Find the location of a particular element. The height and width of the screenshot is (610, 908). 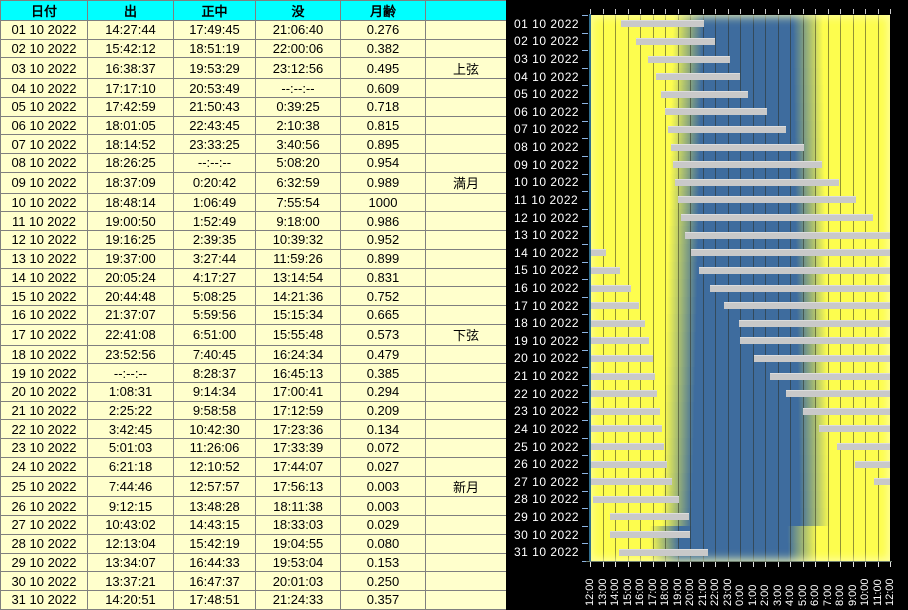

age-cell: 0.899 is located at coordinates (383, 258).